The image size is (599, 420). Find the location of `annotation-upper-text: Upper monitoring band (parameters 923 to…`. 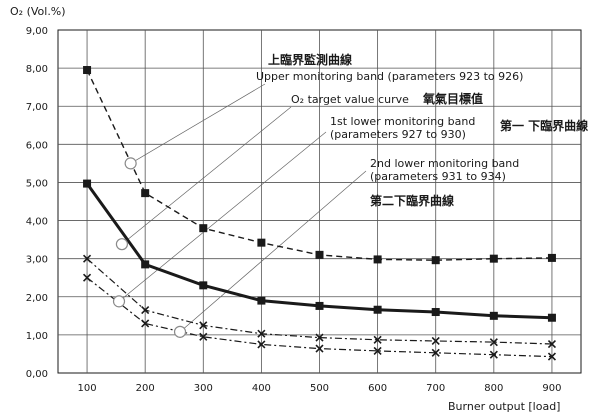

annotation-upper-text: Upper monitoring band (parameters 923 to… is located at coordinates (389, 76).